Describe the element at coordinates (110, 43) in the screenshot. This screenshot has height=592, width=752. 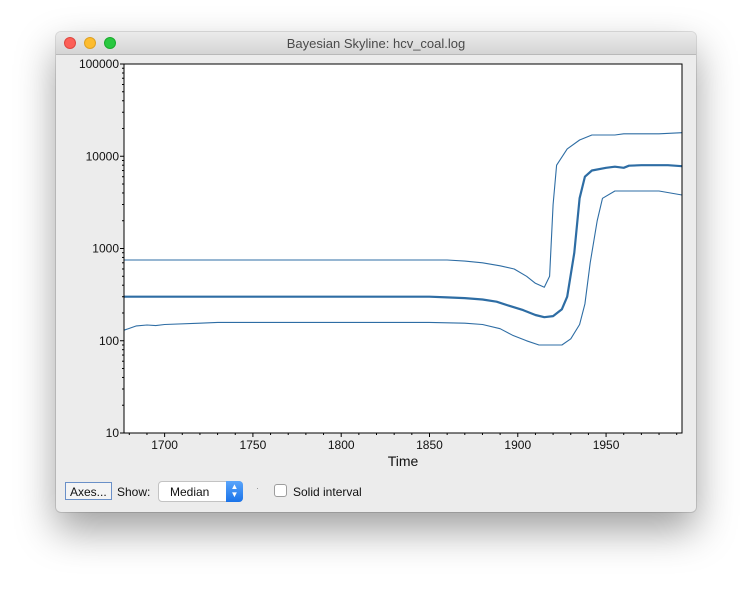
I see `zoom-window-button` at that location.